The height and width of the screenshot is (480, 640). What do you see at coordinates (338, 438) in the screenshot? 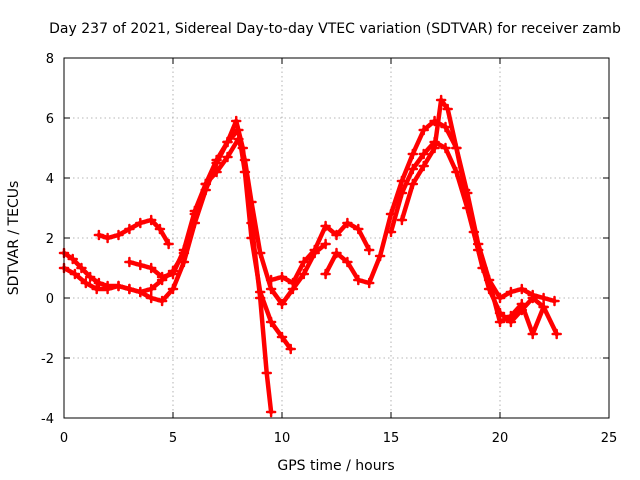
I see `x-tick-labels: 0 5 10 15 20 25` at bounding box center [338, 438].